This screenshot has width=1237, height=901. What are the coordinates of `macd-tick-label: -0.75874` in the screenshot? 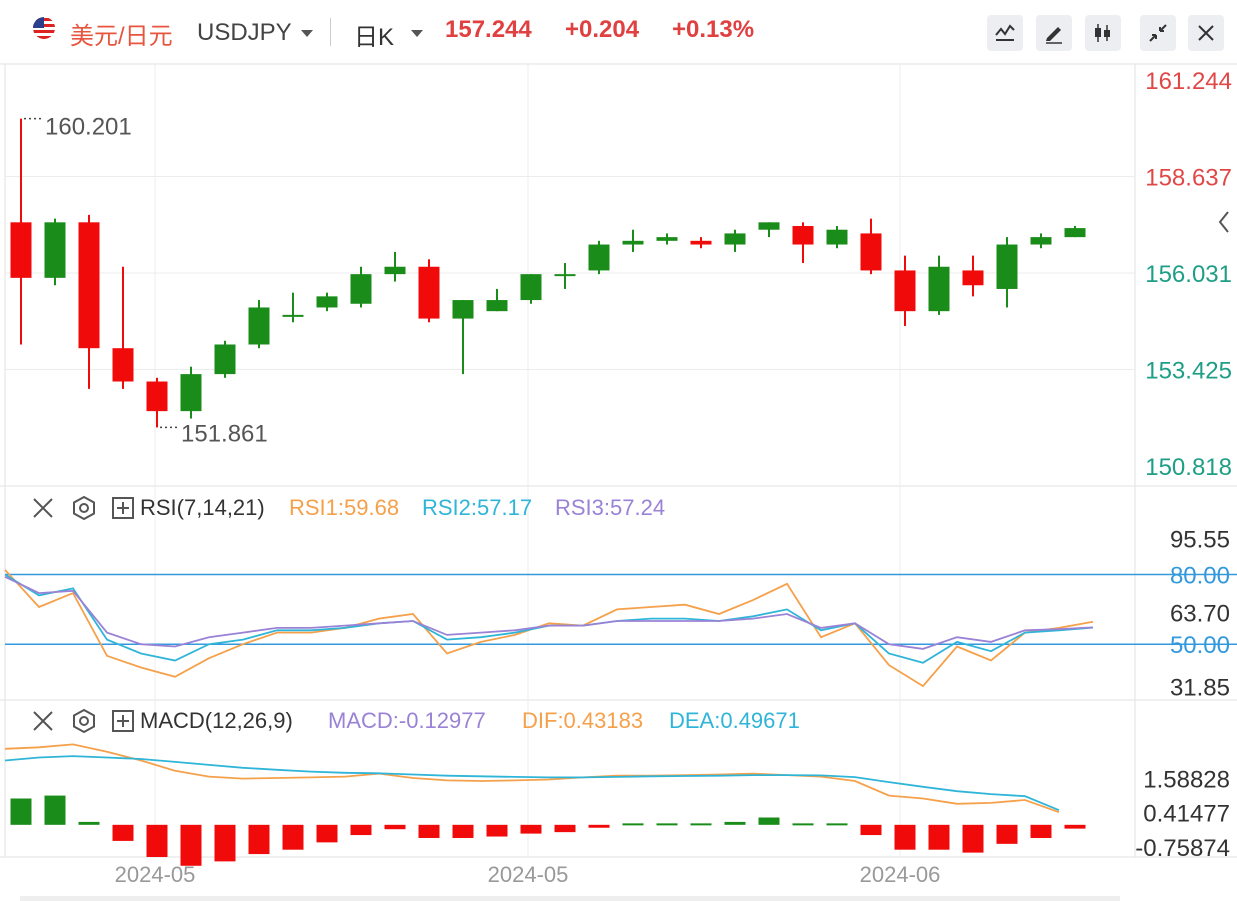 It's located at (1182, 848).